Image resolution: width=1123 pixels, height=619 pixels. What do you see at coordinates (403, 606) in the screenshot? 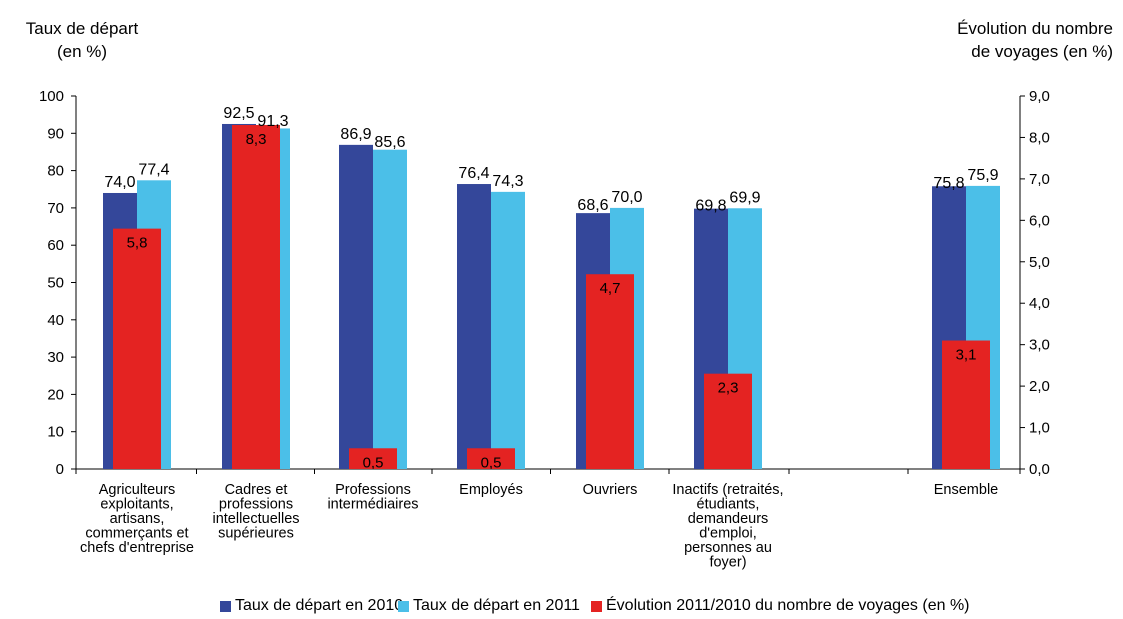
I see `legend-swatch-2011` at bounding box center [403, 606].